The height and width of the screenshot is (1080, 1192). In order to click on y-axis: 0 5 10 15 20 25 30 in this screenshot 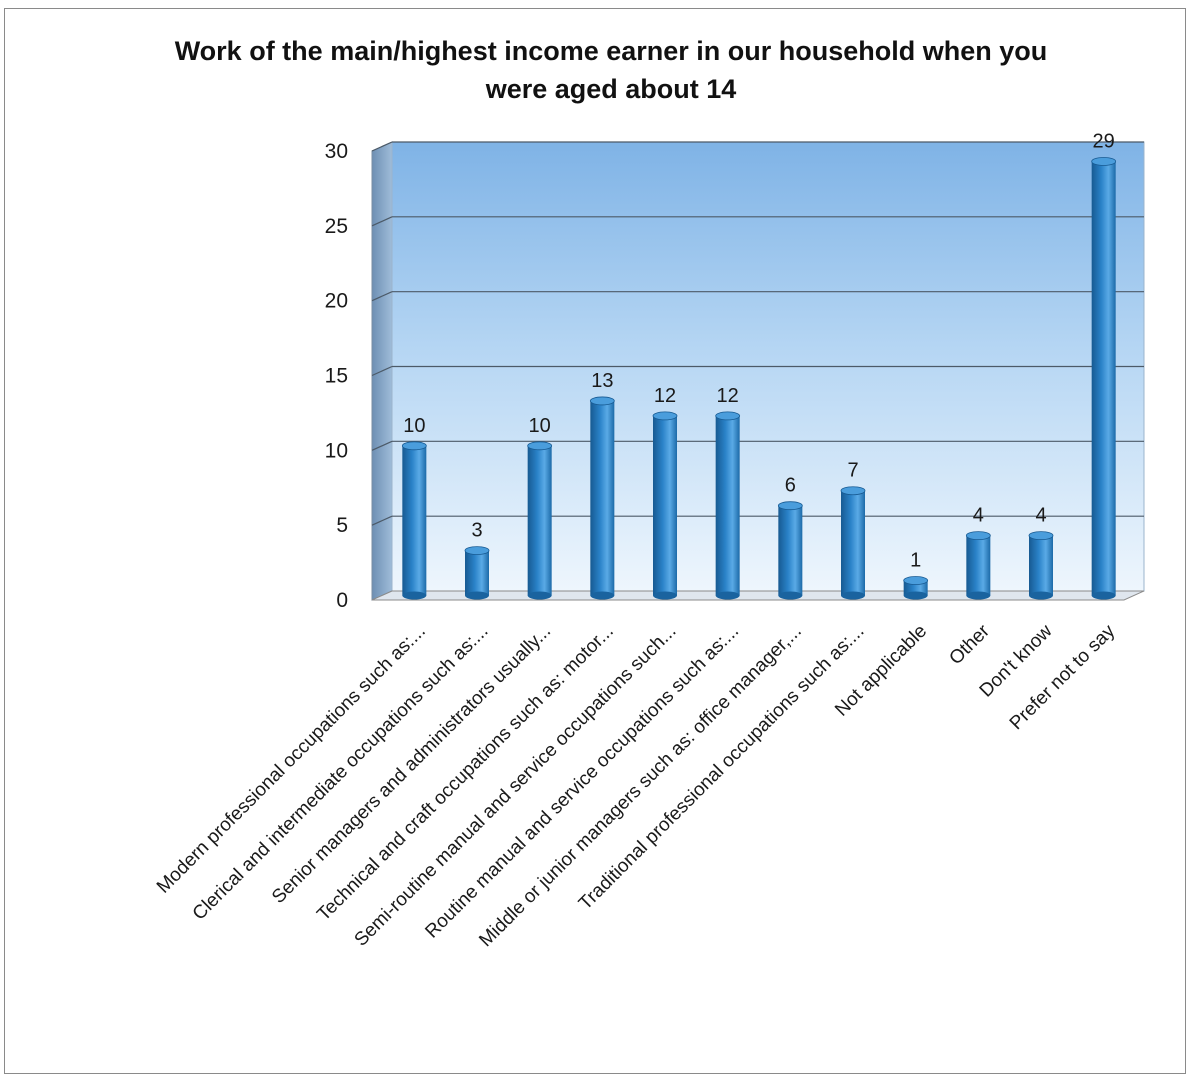, I will do `click(336, 376)`.